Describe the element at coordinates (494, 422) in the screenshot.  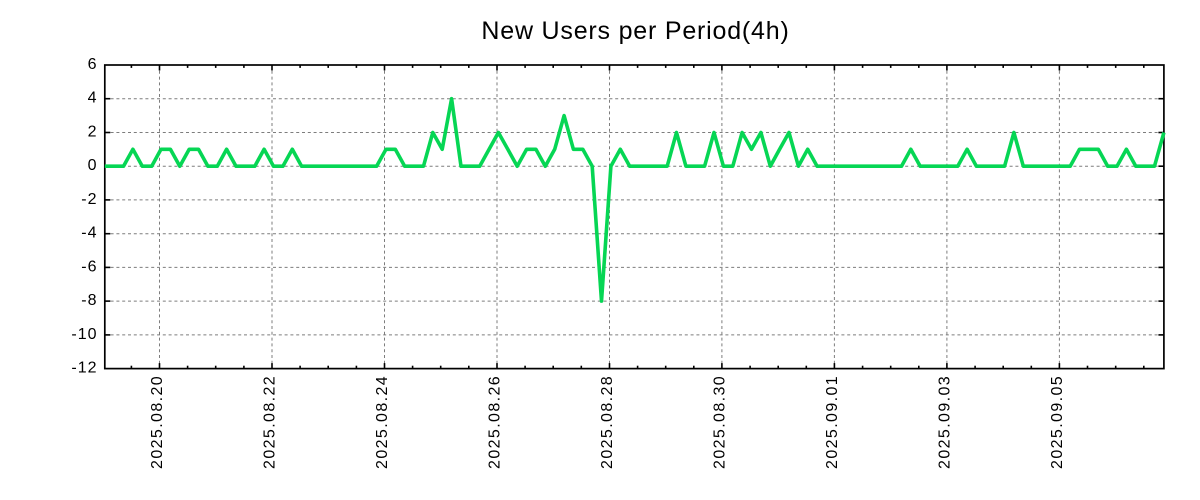
I see `svg-text: 2025.08.26` at that location.